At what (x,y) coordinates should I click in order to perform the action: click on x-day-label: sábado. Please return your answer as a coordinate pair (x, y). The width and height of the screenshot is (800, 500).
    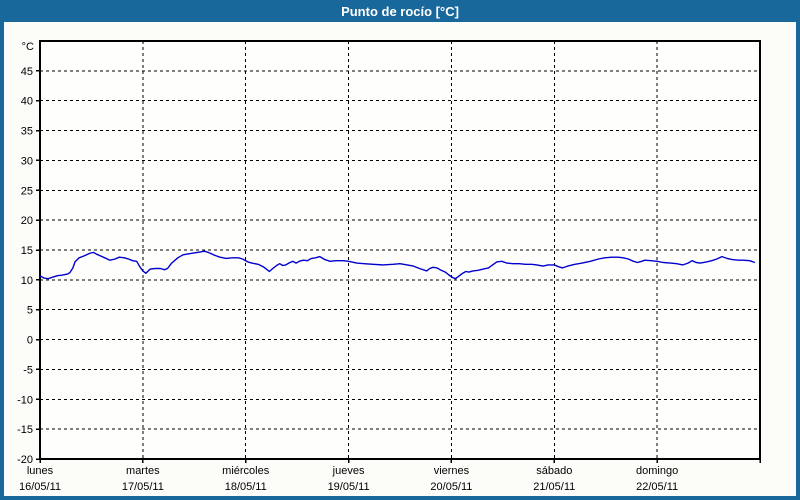
    Looking at the image, I should click on (554, 471).